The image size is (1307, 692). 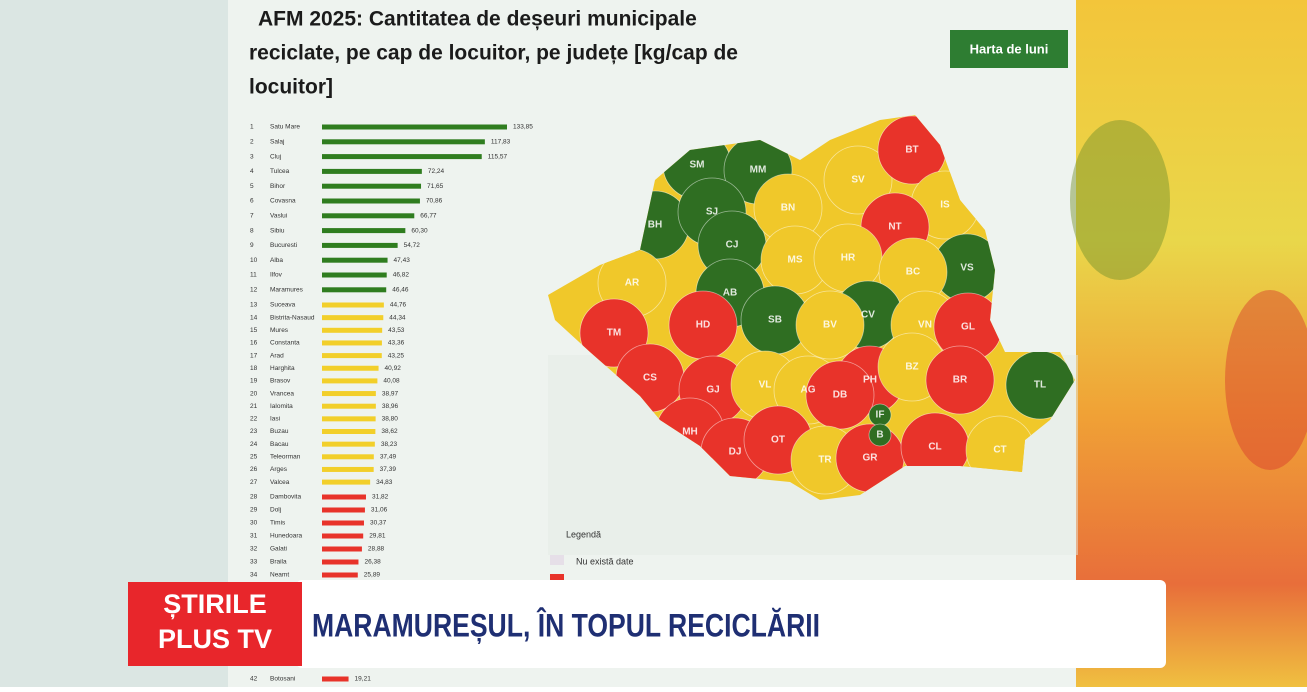 What do you see at coordinates (870, 380) in the screenshot?
I see `county-label: PH` at bounding box center [870, 380].